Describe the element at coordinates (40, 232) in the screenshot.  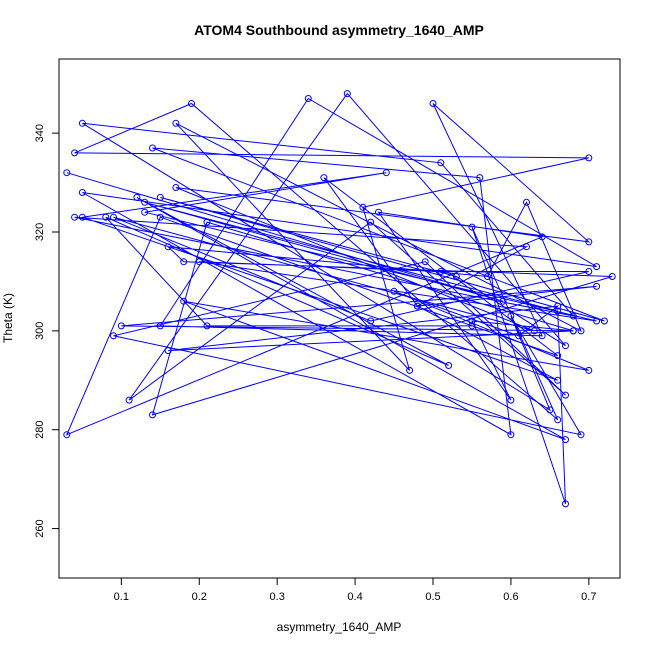
I see `y-tick-label: 320` at that location.